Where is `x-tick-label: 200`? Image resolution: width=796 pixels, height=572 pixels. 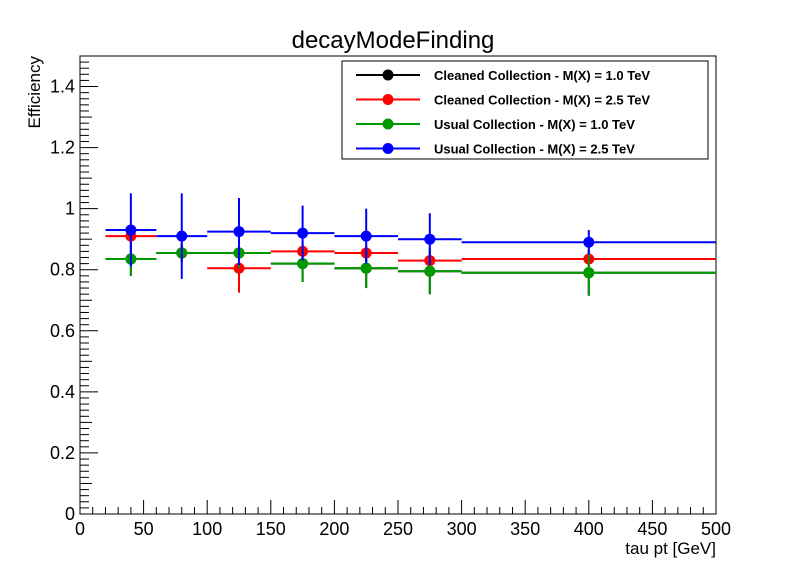
x-tick-label: 200 is located at coordinates (334, 529).